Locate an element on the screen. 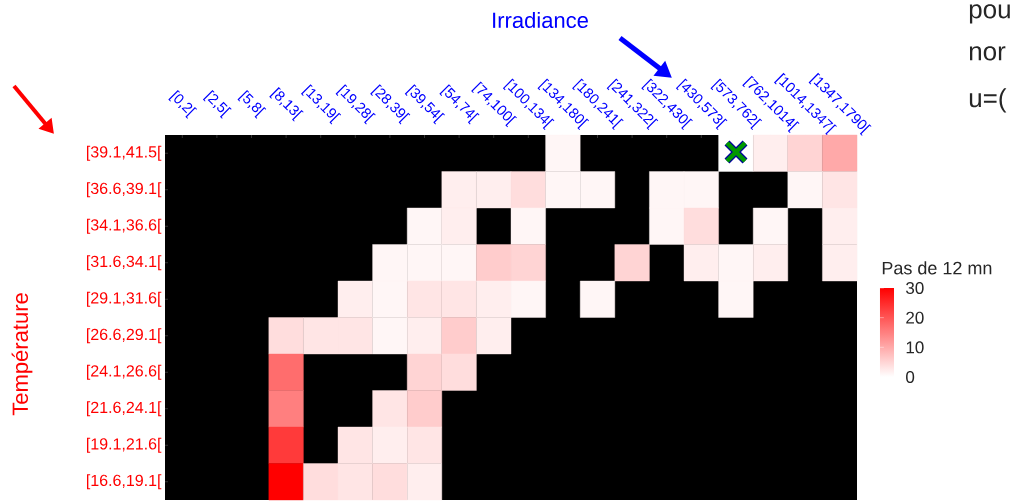  text: u=( is located at coordinates (988, 100).